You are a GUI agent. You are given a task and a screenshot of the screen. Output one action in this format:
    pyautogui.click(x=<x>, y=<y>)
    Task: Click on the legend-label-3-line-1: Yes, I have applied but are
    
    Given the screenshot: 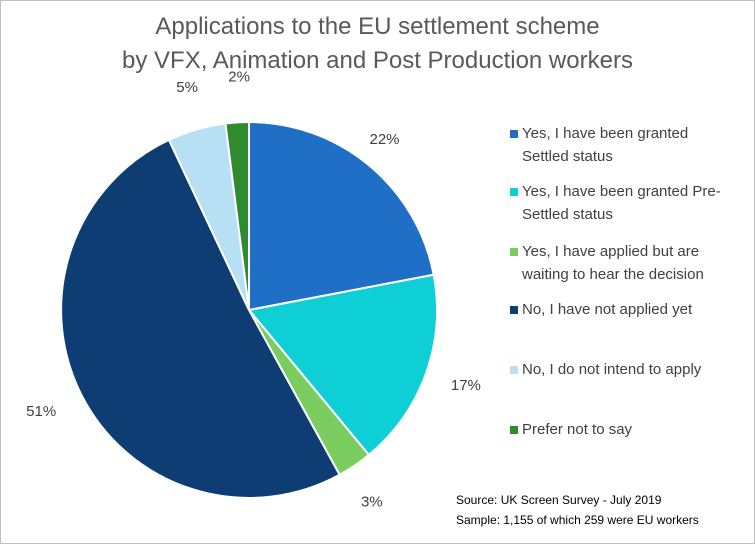 What is the action you would take?
    pyautogui.click(x=611, y=251)
    